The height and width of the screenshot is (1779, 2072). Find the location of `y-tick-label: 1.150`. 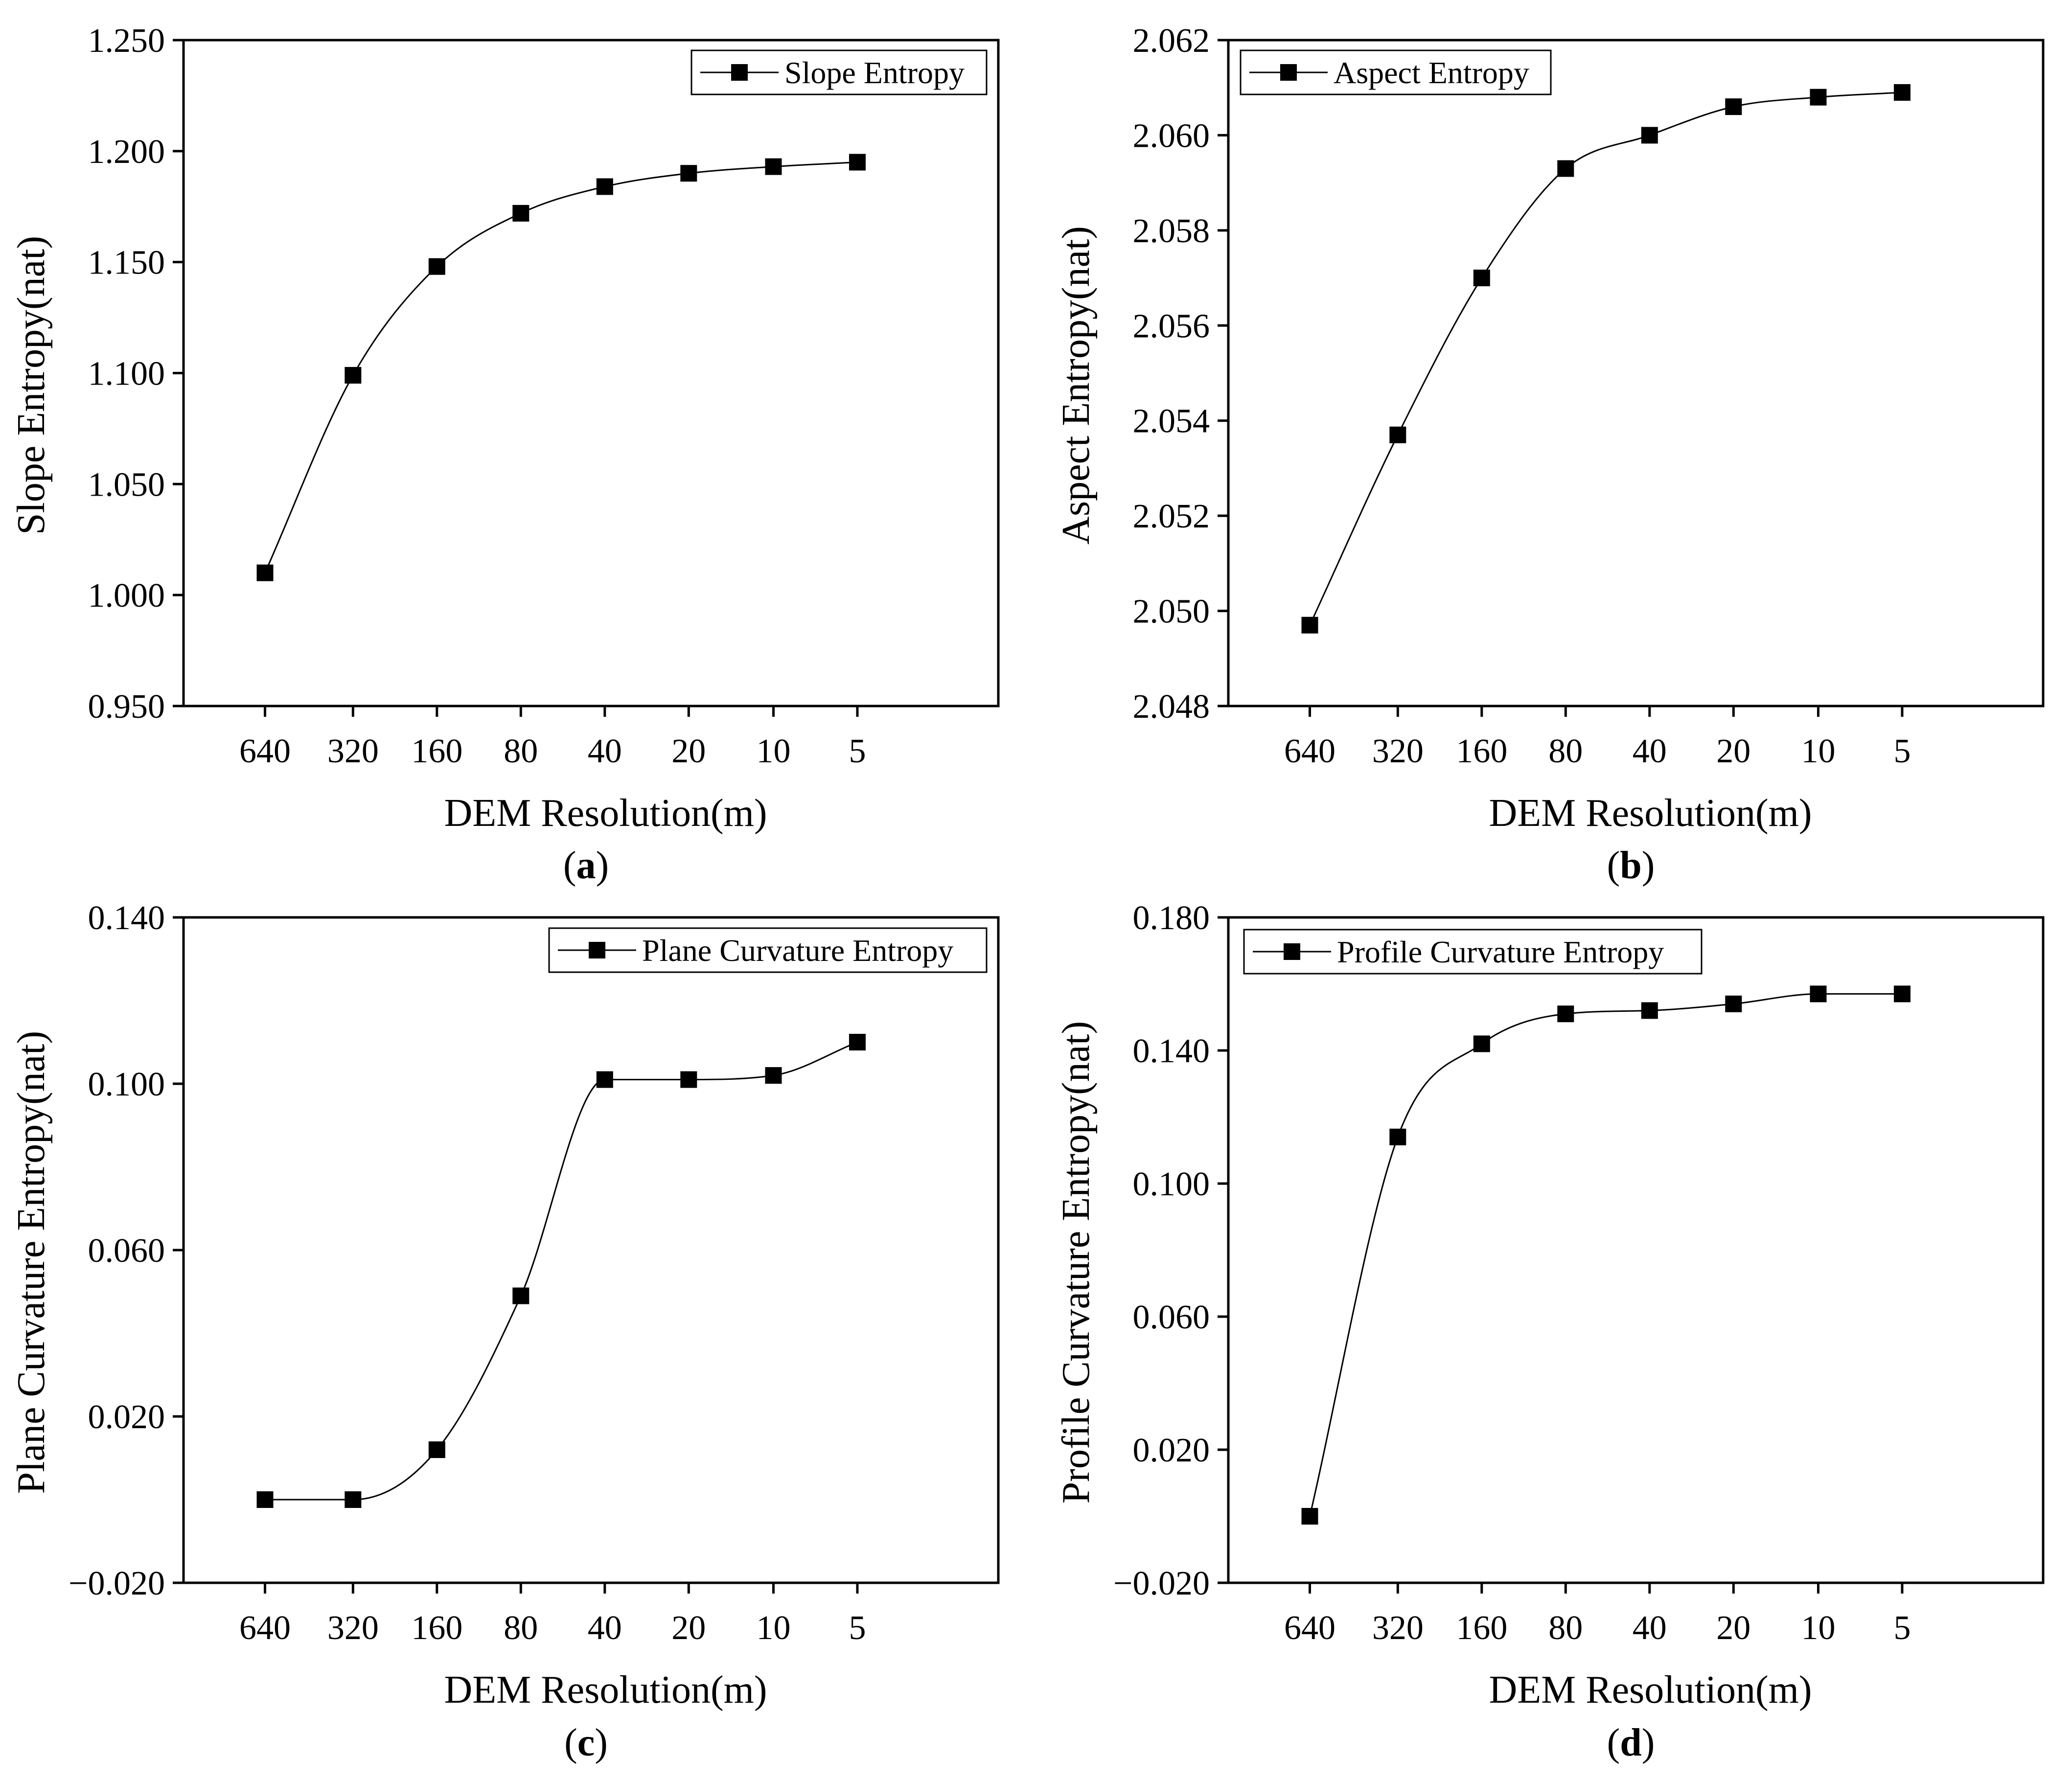

y-tick-label: 1.150 is located at coordinates (126, 263).